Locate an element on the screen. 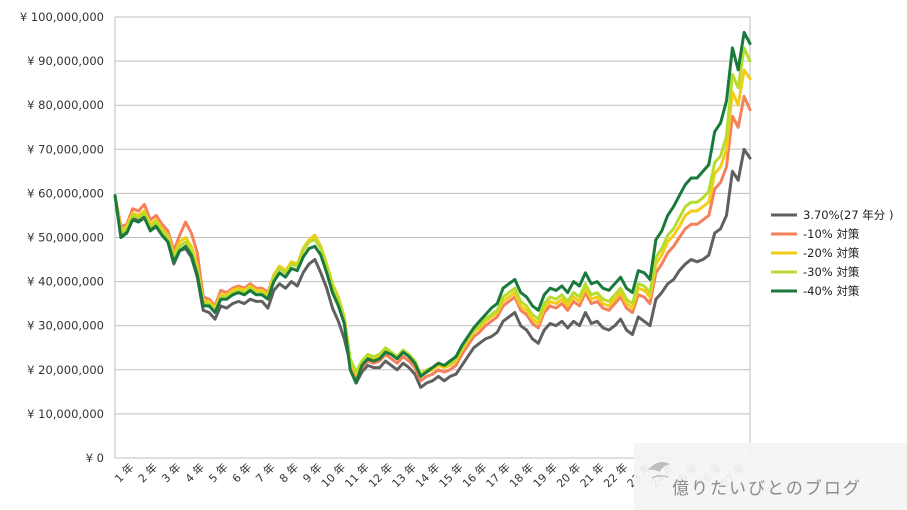 The height and width of the screenshot is (510, 907). y-tick-label: ¥ 0 is located at coordinates (95, 458).